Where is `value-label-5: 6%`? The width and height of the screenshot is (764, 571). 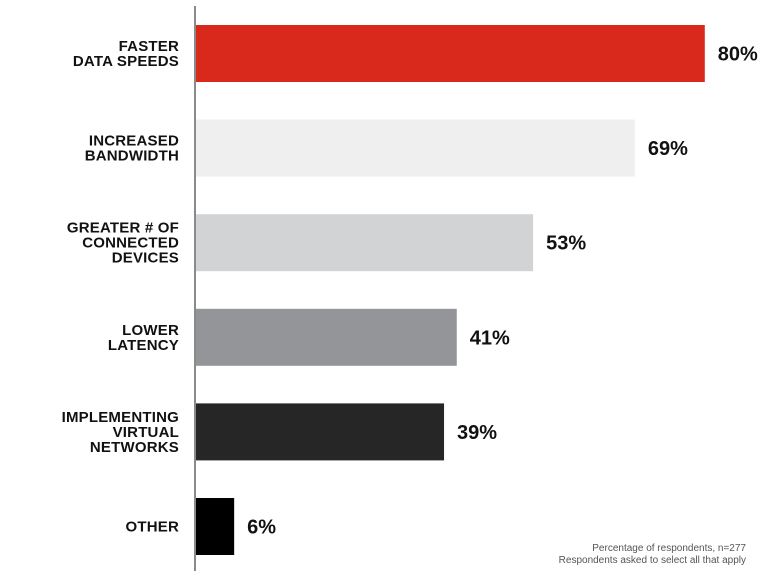
value-label-5: 6% is located at coordinates (261, 528).